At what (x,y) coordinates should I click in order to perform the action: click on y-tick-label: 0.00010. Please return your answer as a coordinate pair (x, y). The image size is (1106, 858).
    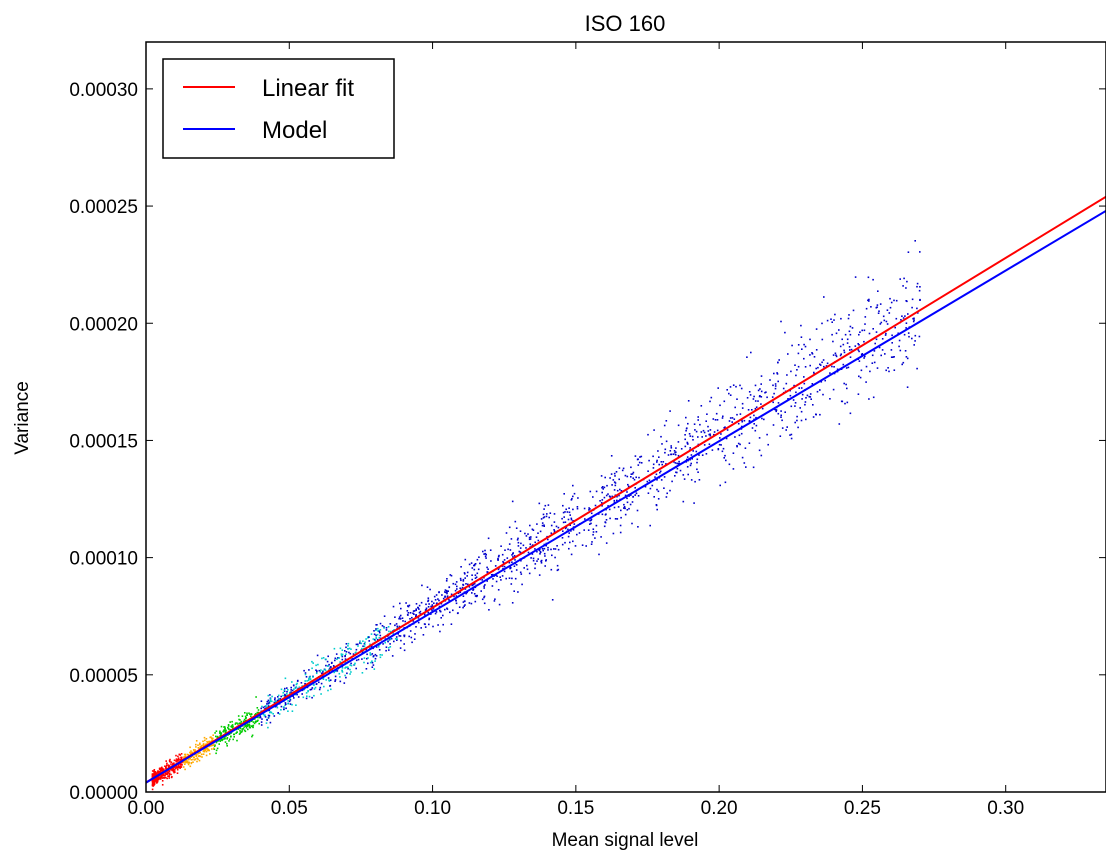
    Looking at the image, I should click on (103, 559).